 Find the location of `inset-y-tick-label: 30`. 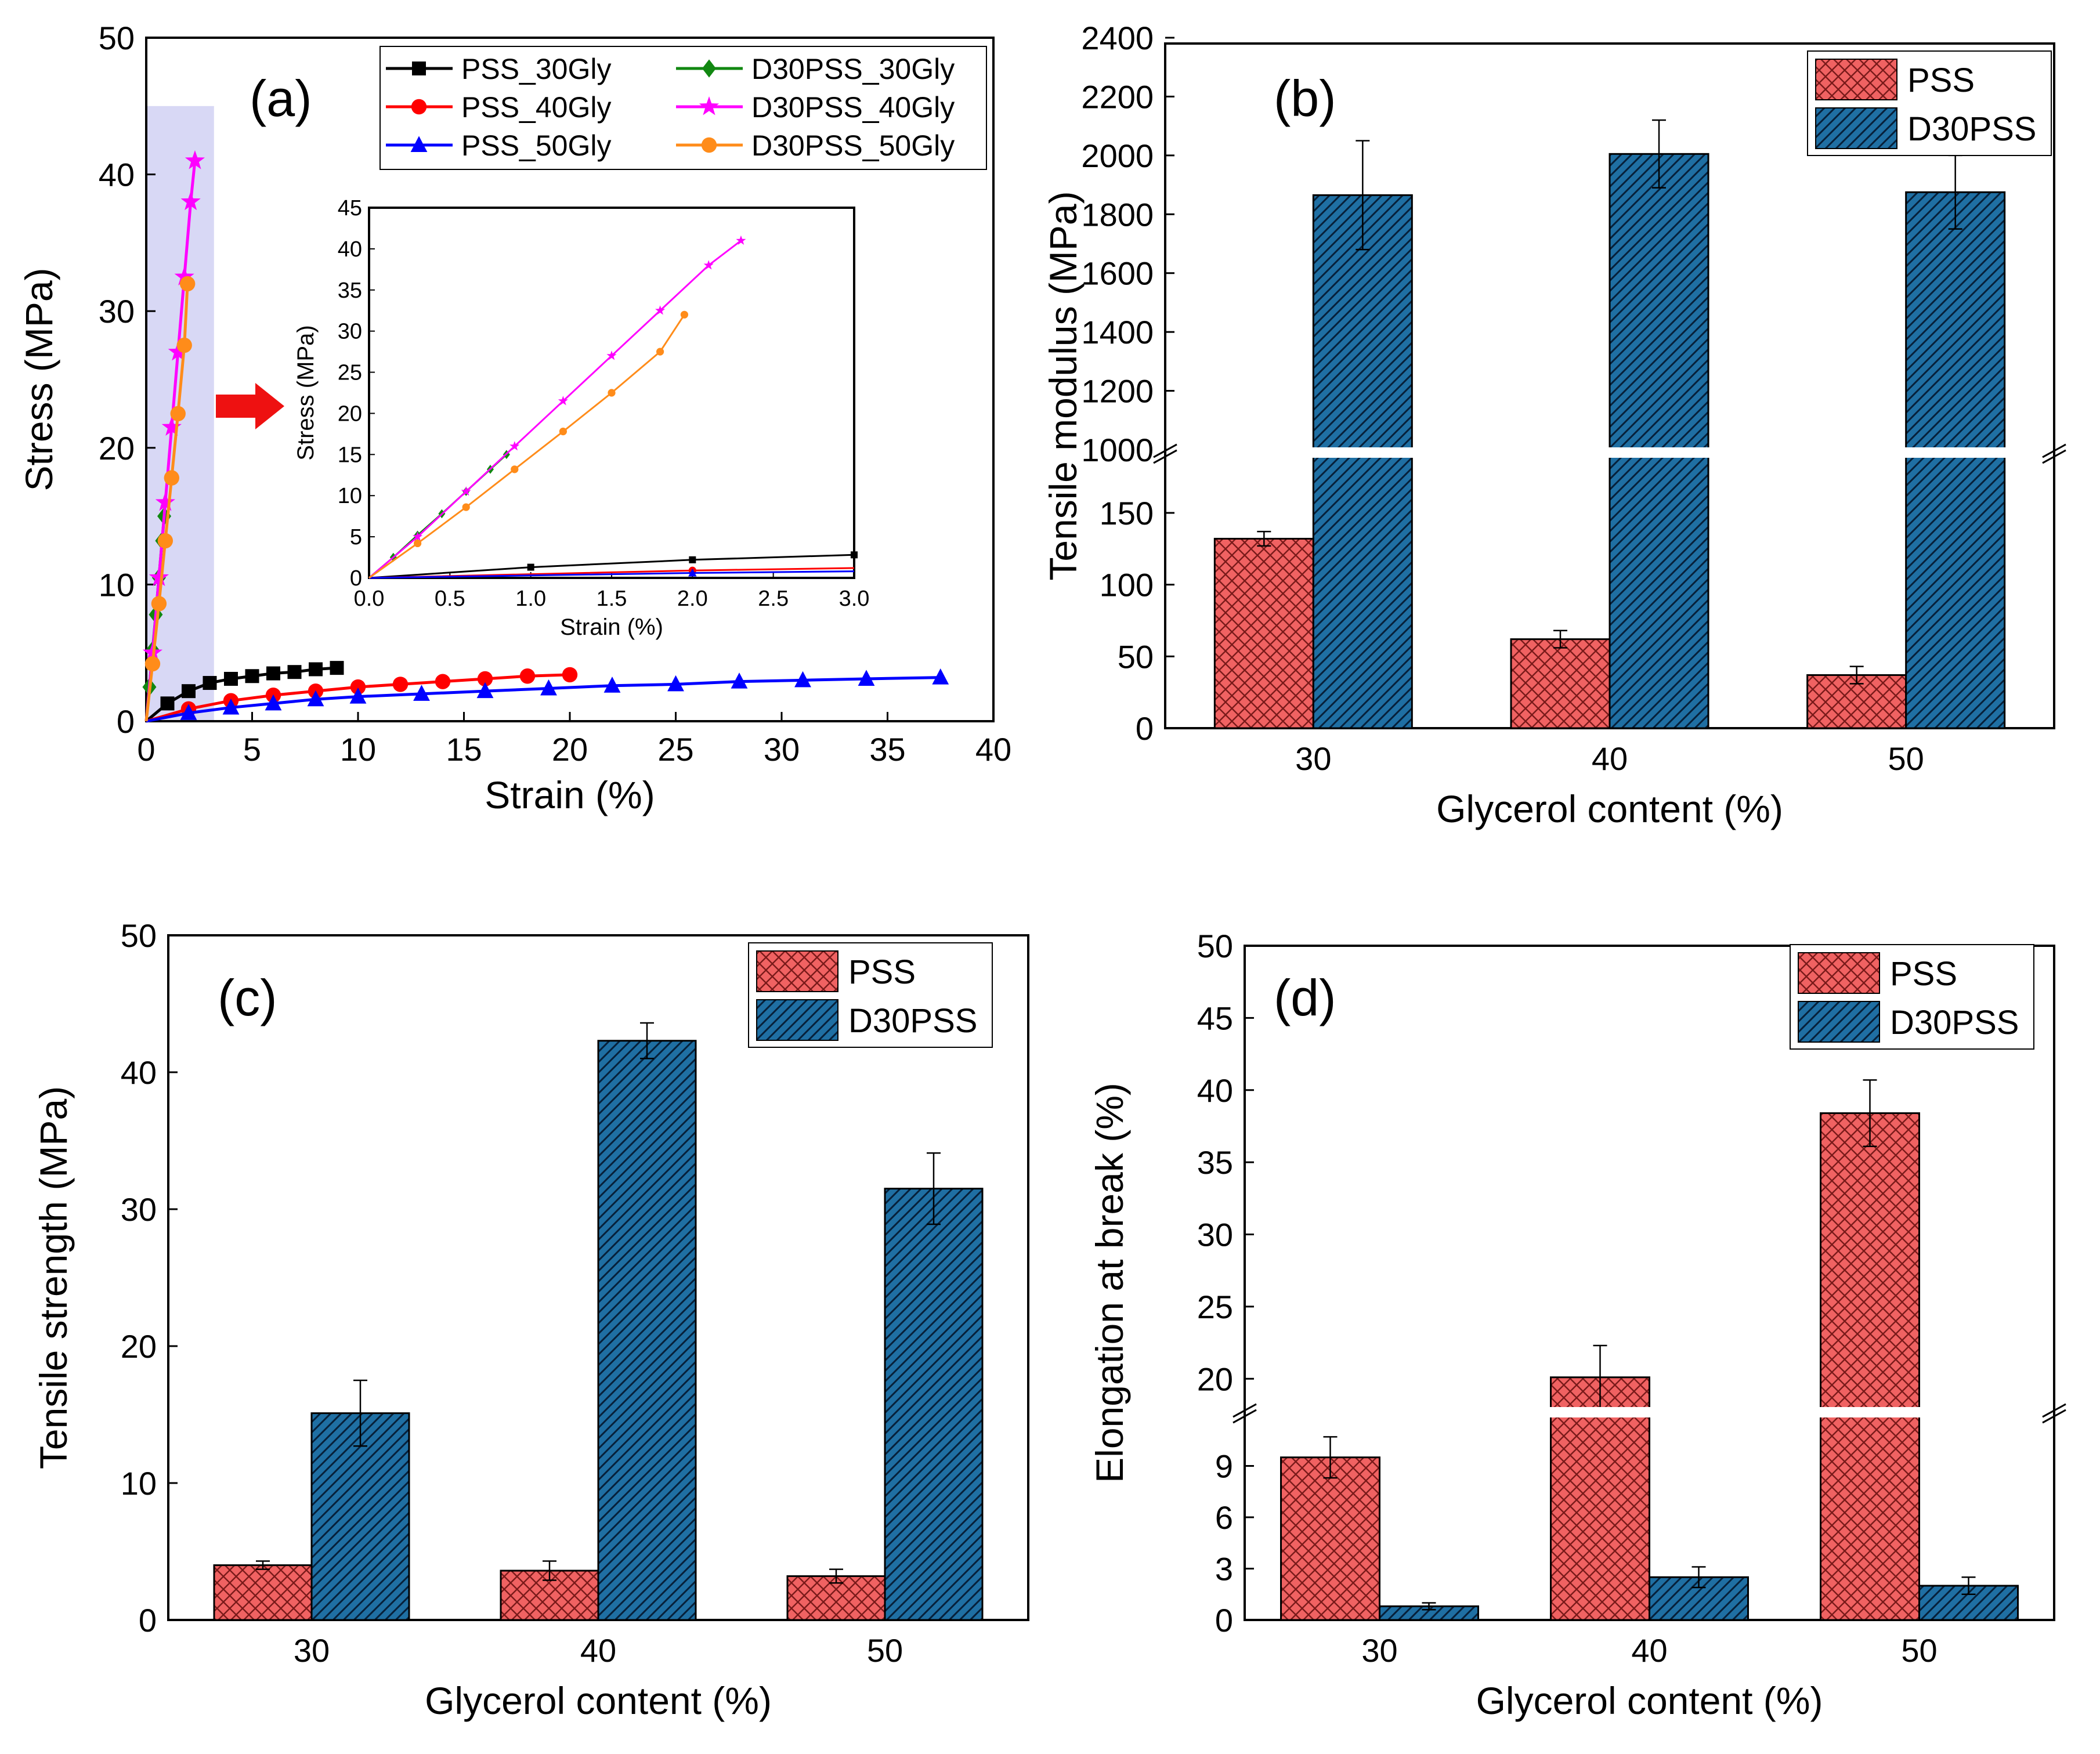

inset-y-tick-label: 30 is located at coordinates (350, 332).